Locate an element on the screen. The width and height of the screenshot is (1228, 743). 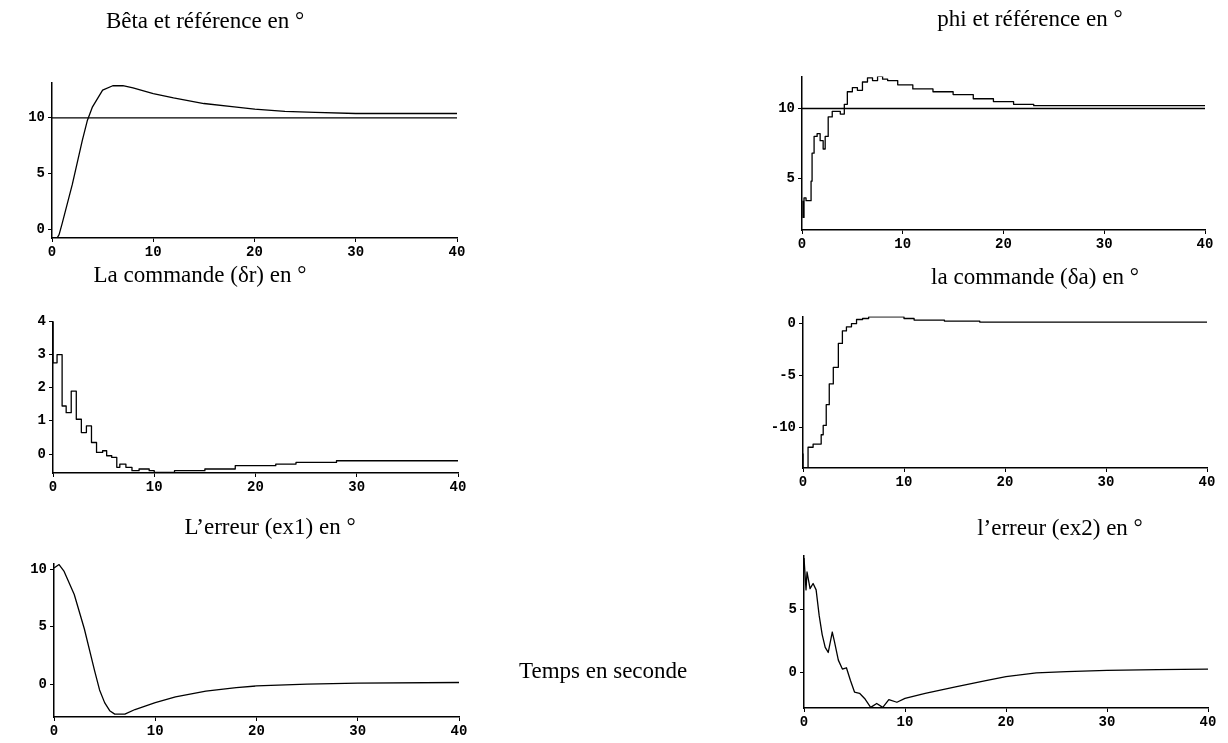
y-tick-label: -5 is located at coordinates (787, 375).